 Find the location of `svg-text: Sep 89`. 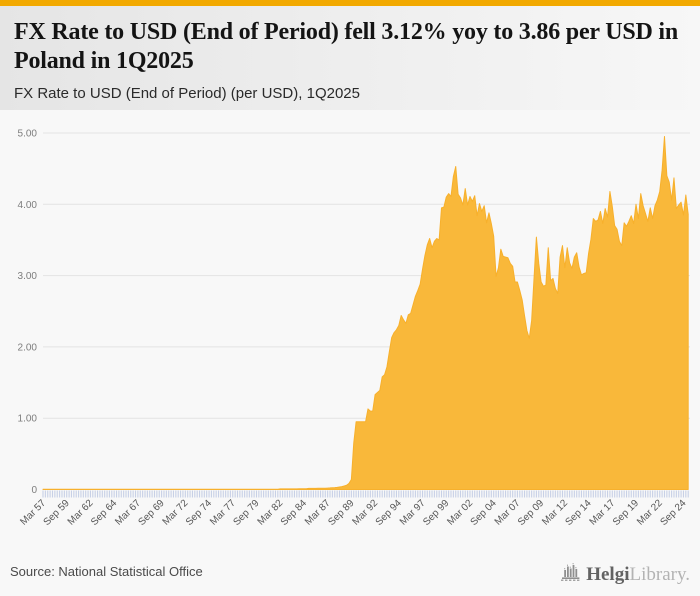

svg-text: Sep 89 is located at coordinates (341, 513).